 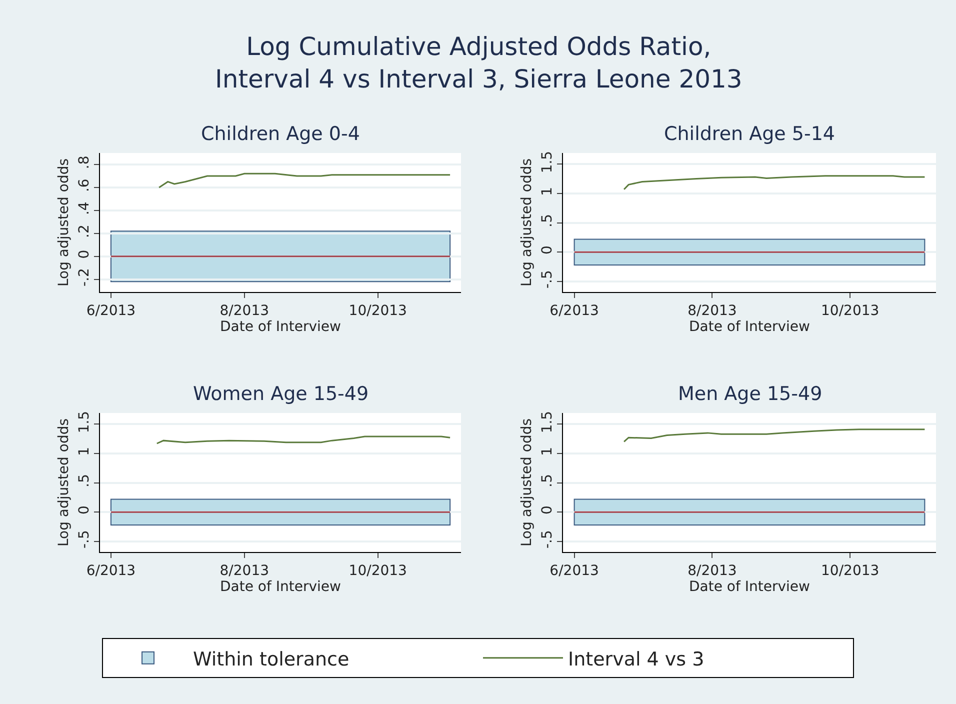 What do you see at coordinates (84, 185) in the screenshot?
I see `y-tick-label: .6` at bounding box center [84, 185].